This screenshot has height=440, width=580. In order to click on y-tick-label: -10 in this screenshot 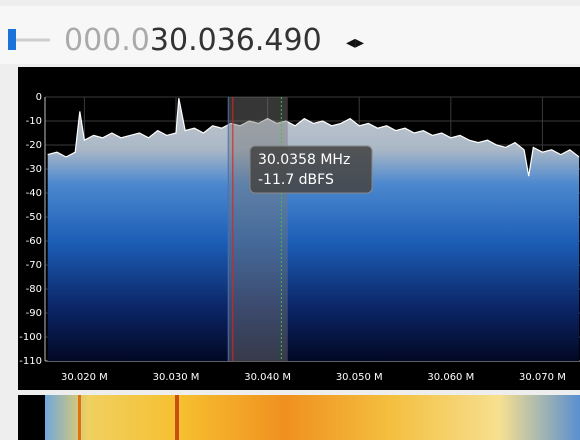, I will do `click(34, 121)`.